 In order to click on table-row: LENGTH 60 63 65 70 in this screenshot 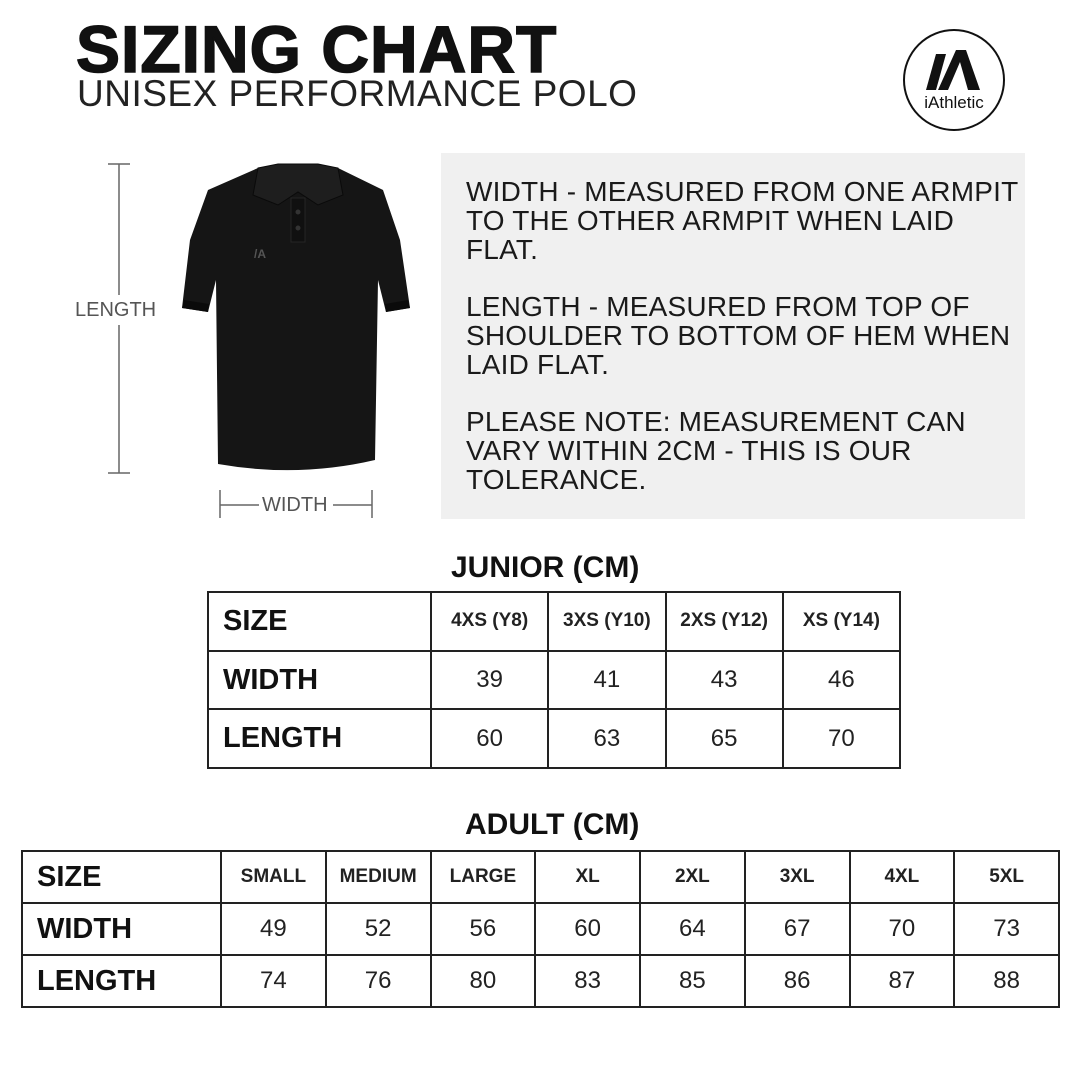, I will do `click(554, 739)`.